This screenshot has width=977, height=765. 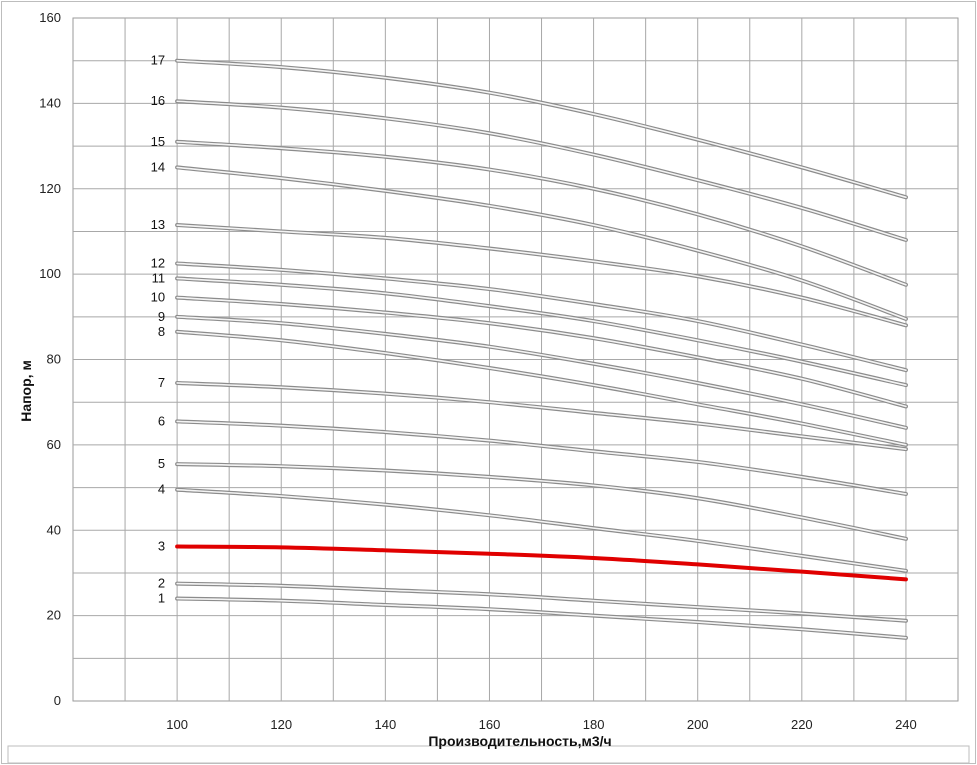 I want to click on y-tick-label: 100, so click(x=50, y=273).